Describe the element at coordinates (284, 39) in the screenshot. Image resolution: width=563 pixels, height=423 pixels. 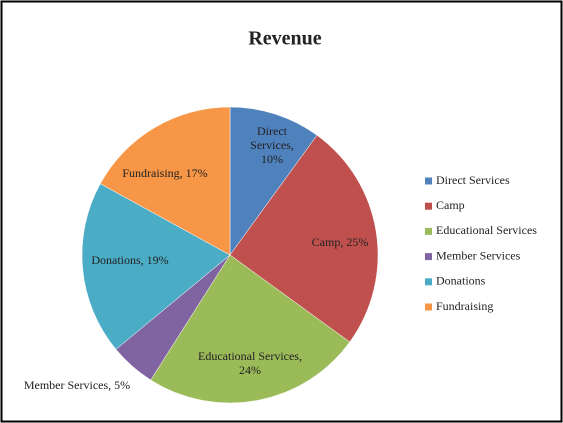
I see `chart-title: Revenue` at that location.